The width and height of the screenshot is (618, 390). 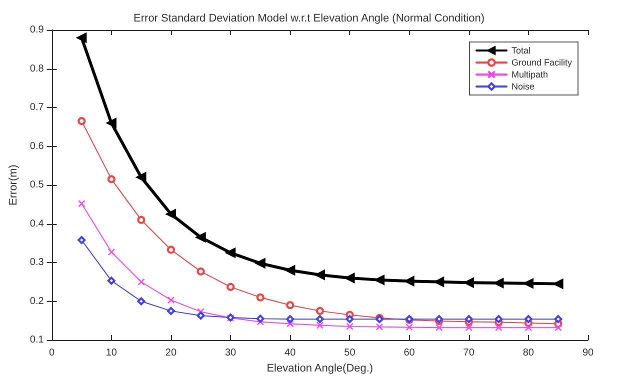 I want to click on x-tick-label: 80, so click(x=528, y=353).